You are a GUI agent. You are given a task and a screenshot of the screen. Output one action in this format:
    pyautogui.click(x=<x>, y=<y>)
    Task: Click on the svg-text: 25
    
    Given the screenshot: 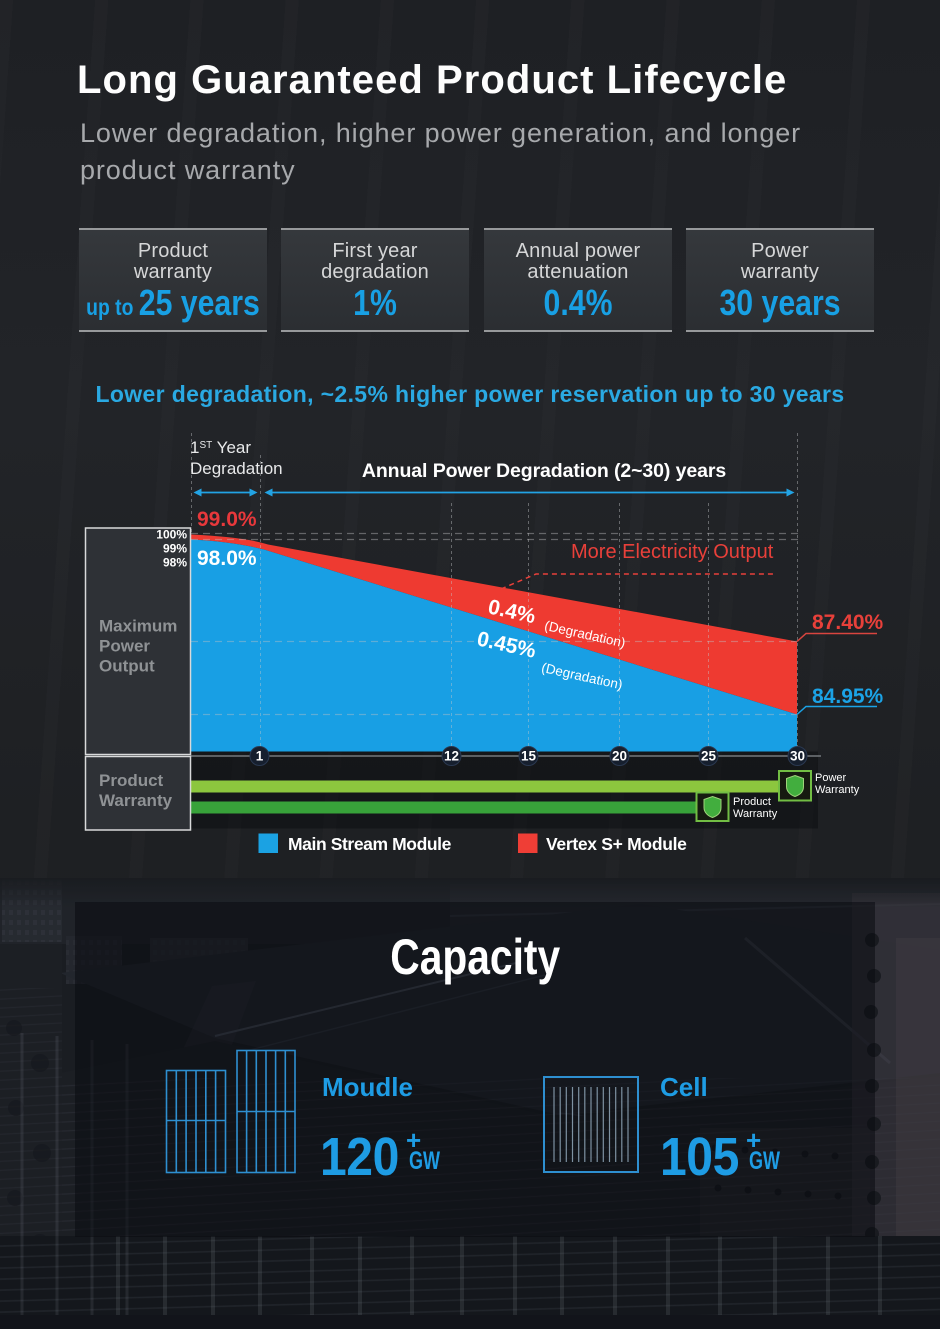 What is the action you would take?
    pyautogui.click(x=709, y=756)
    